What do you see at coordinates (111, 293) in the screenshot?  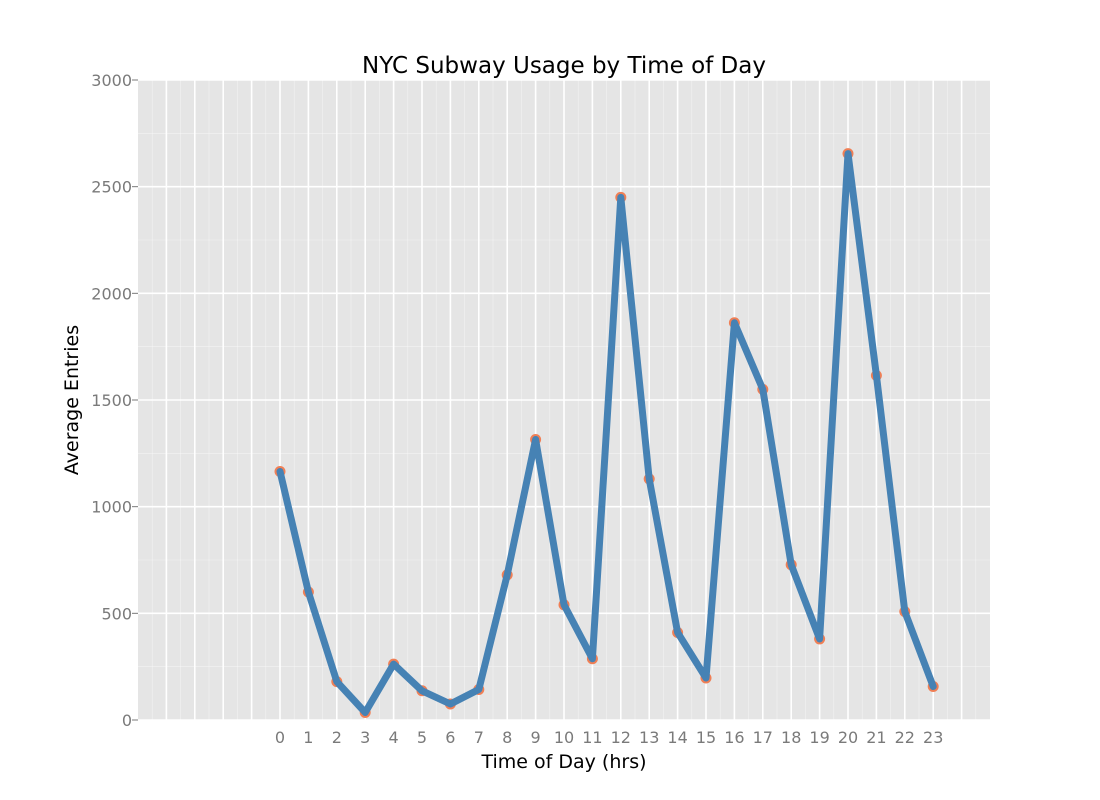 I see `y-tick-label: 2000` at bounding box center [111, 293].